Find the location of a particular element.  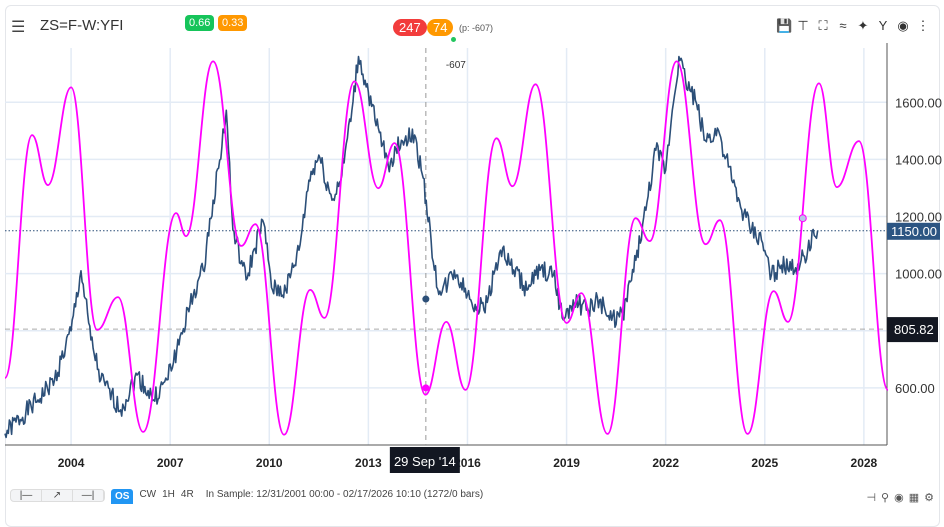

score-badge-green: 0.66 is located at coordinates (200, 23).